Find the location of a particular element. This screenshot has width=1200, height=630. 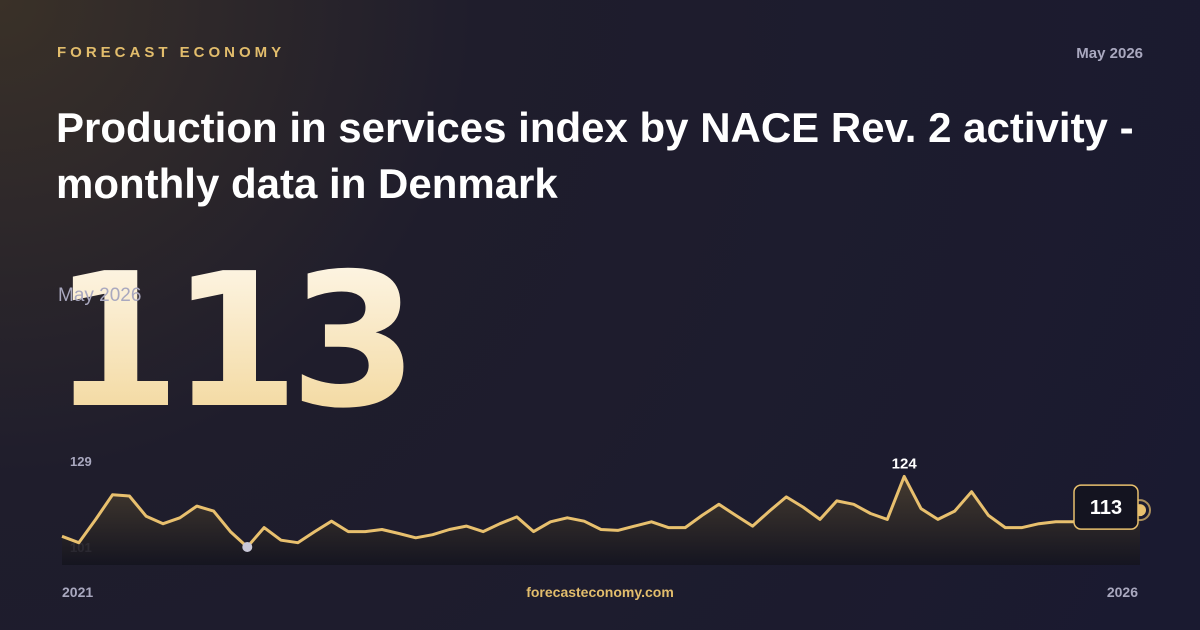

x-end-label: 2026 is located at coordinates (1122, 592).